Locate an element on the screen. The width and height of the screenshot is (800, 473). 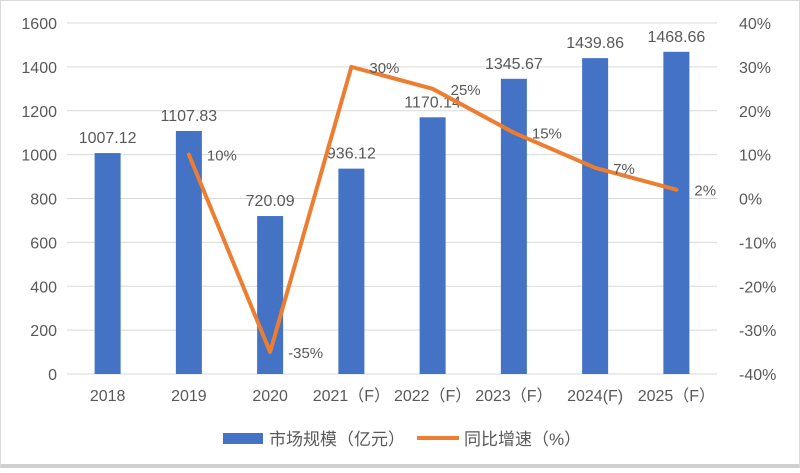
x-tick-label: 2018 is located at coordinates (108, 396).